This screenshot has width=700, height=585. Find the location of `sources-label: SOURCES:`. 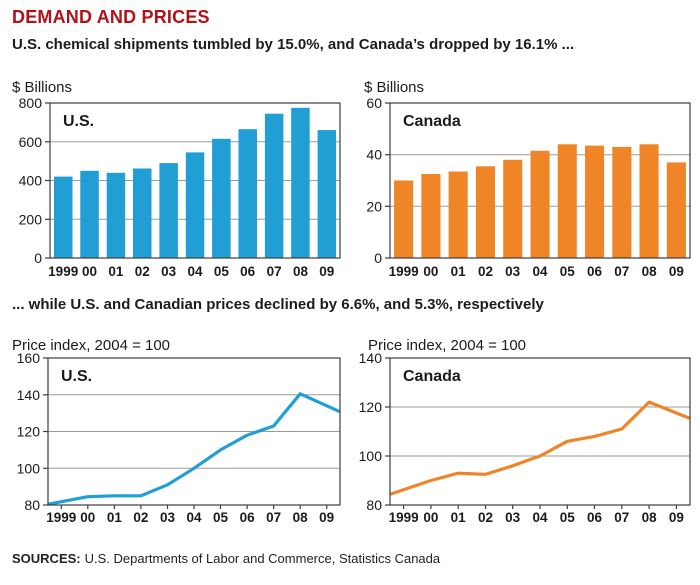

sources-label: SOURCES: is located at coordinates (46, 558).